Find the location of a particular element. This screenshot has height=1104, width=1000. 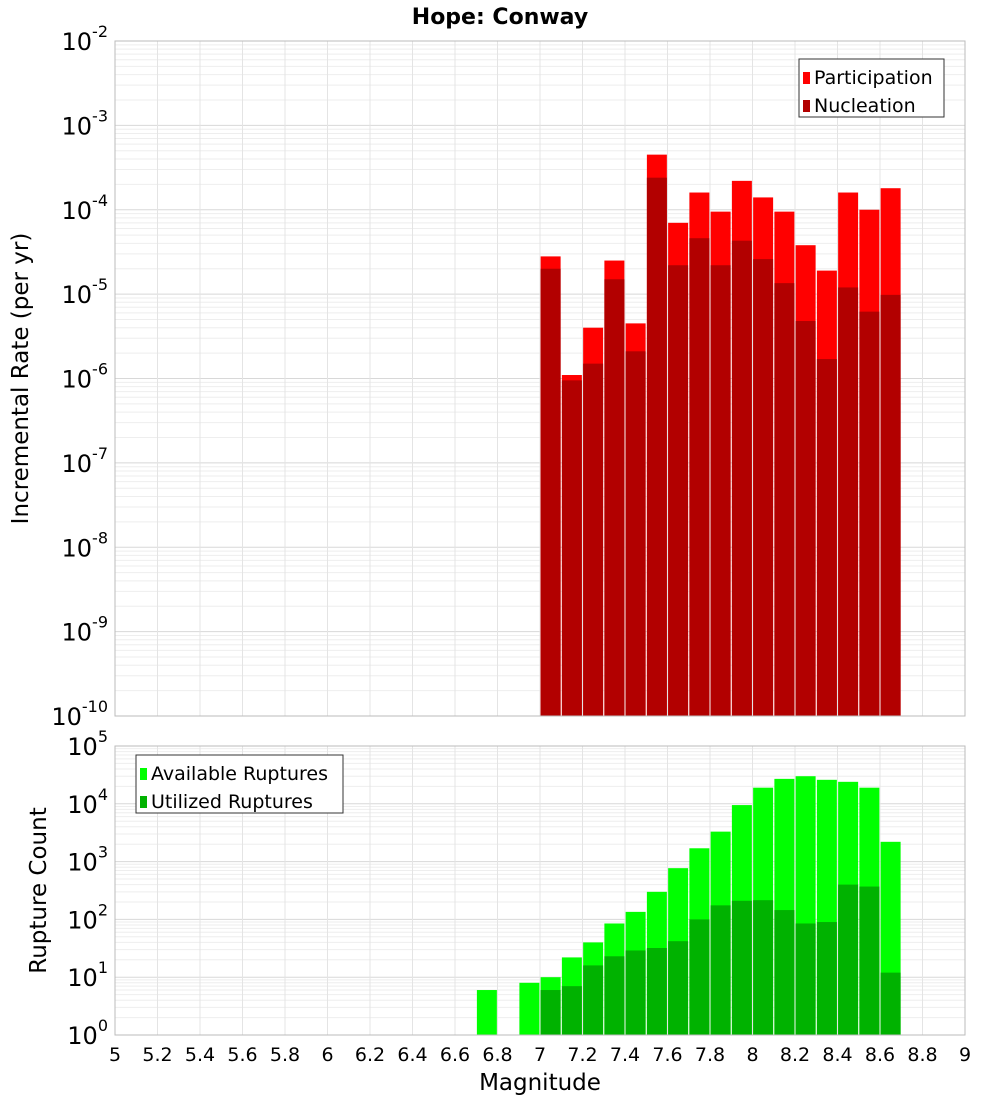

x-tick-label: 6.2 is located at coordinates (370, 1055).